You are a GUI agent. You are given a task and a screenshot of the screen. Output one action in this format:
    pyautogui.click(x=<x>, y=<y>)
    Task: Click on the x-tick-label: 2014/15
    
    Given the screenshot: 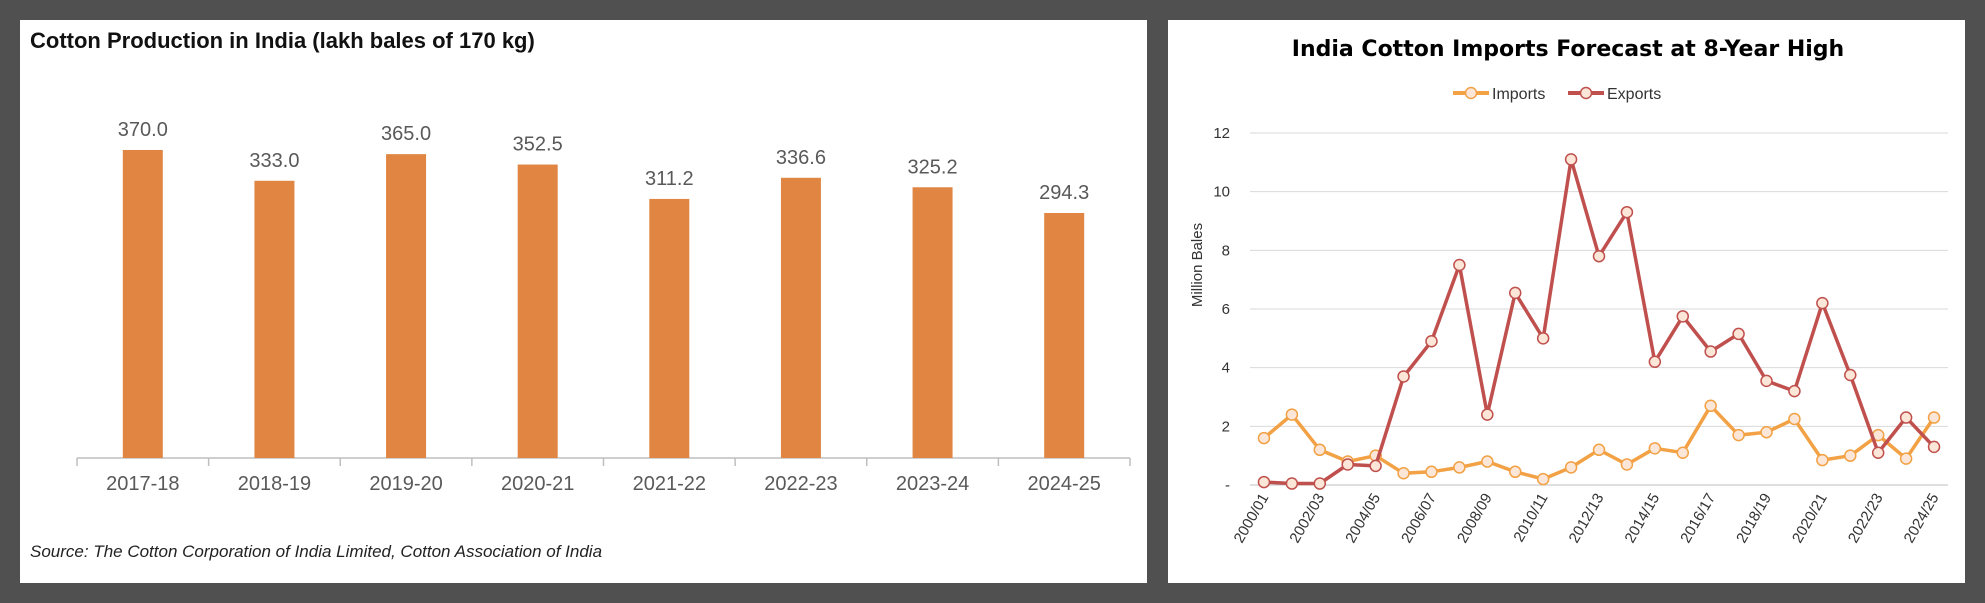 What is the action you would take?
    pyautogui.click(x=1642, y=517)
    